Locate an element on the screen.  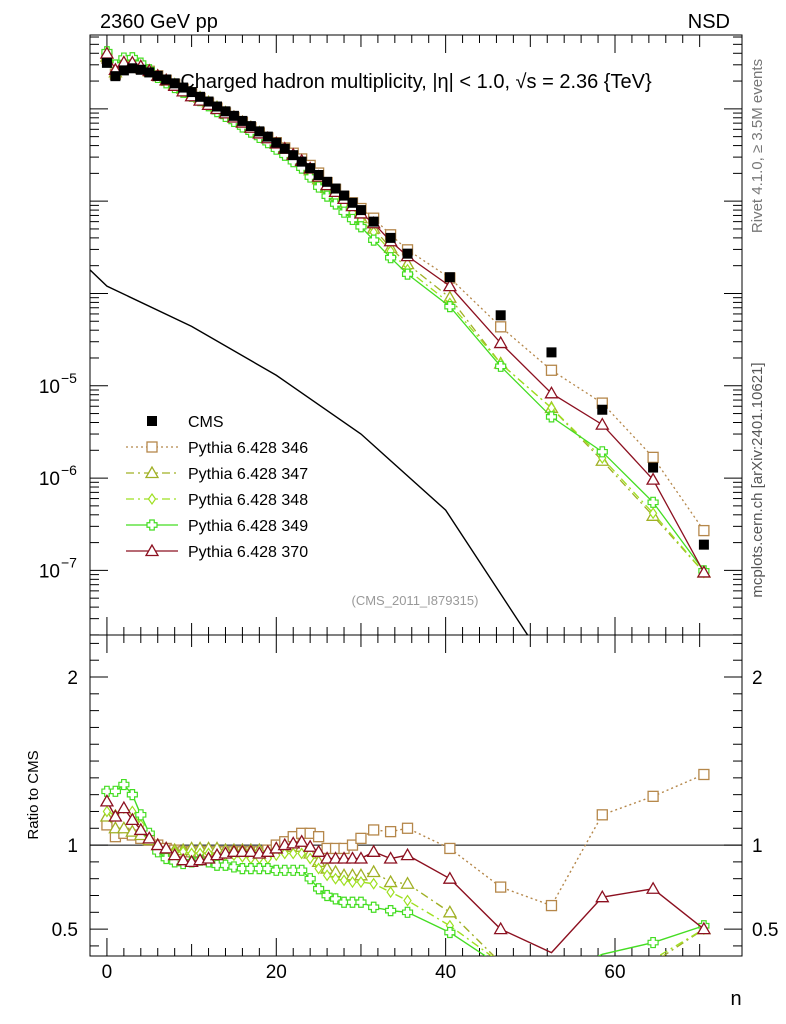
main-y-tick-exponent: −7 is located at coordinates (69, 562).